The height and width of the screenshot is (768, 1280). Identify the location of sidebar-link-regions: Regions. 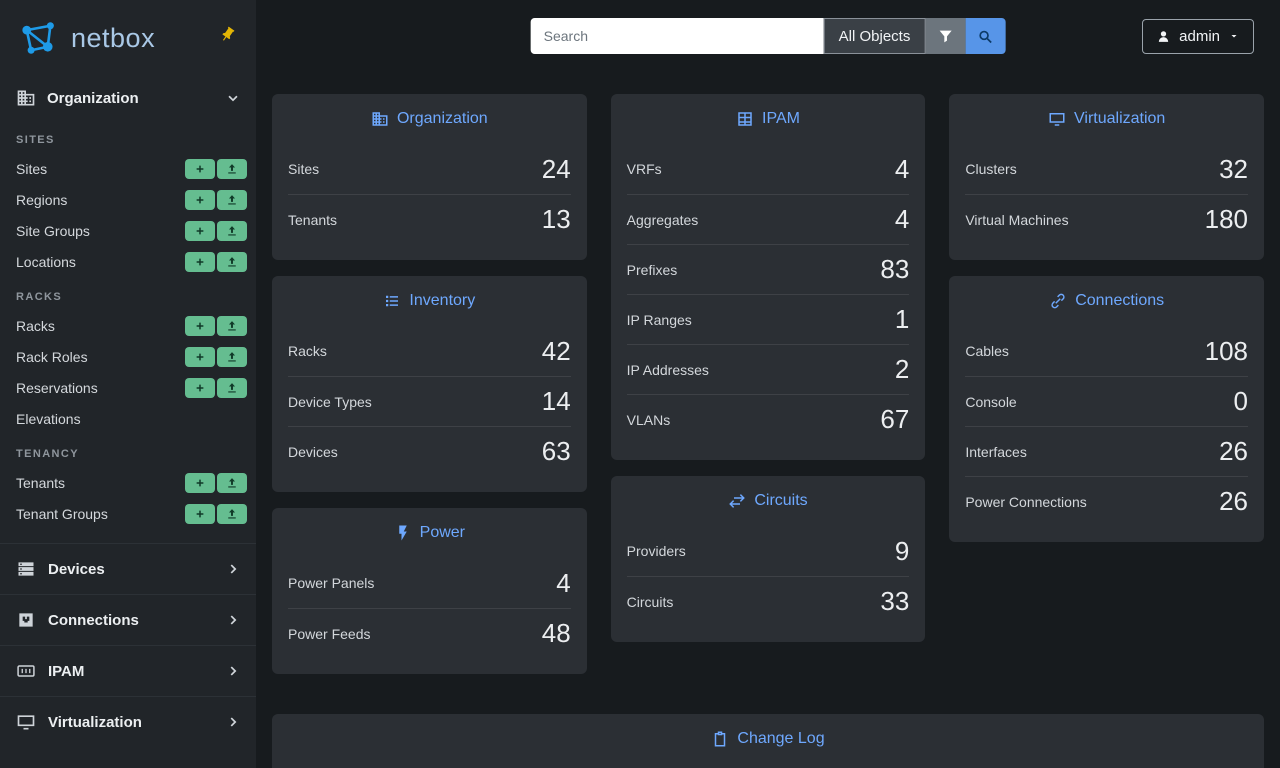
(42, 199).